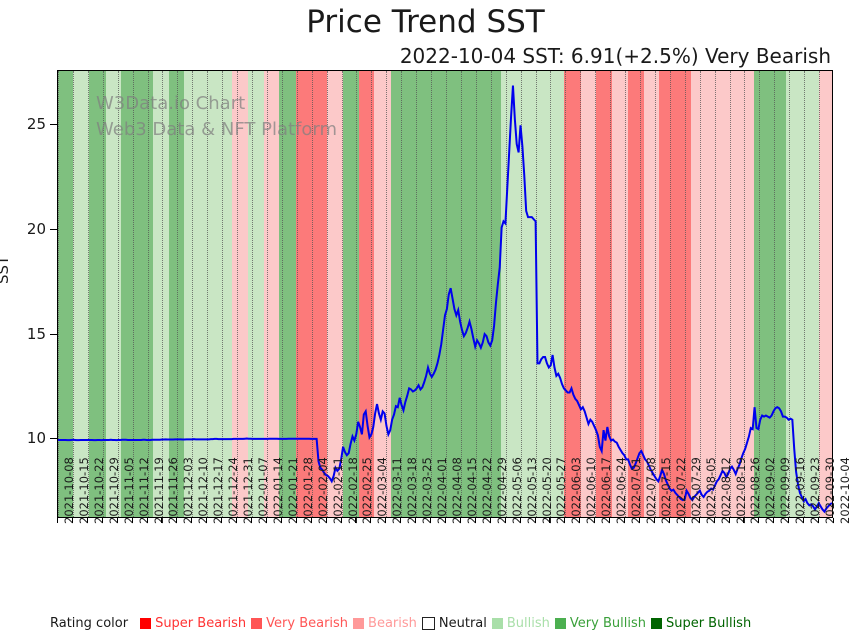  Describe the element at coordinates (710, 490) in the screenshot. I see `x-axis-tick-label: 2022-08-05` at that location.